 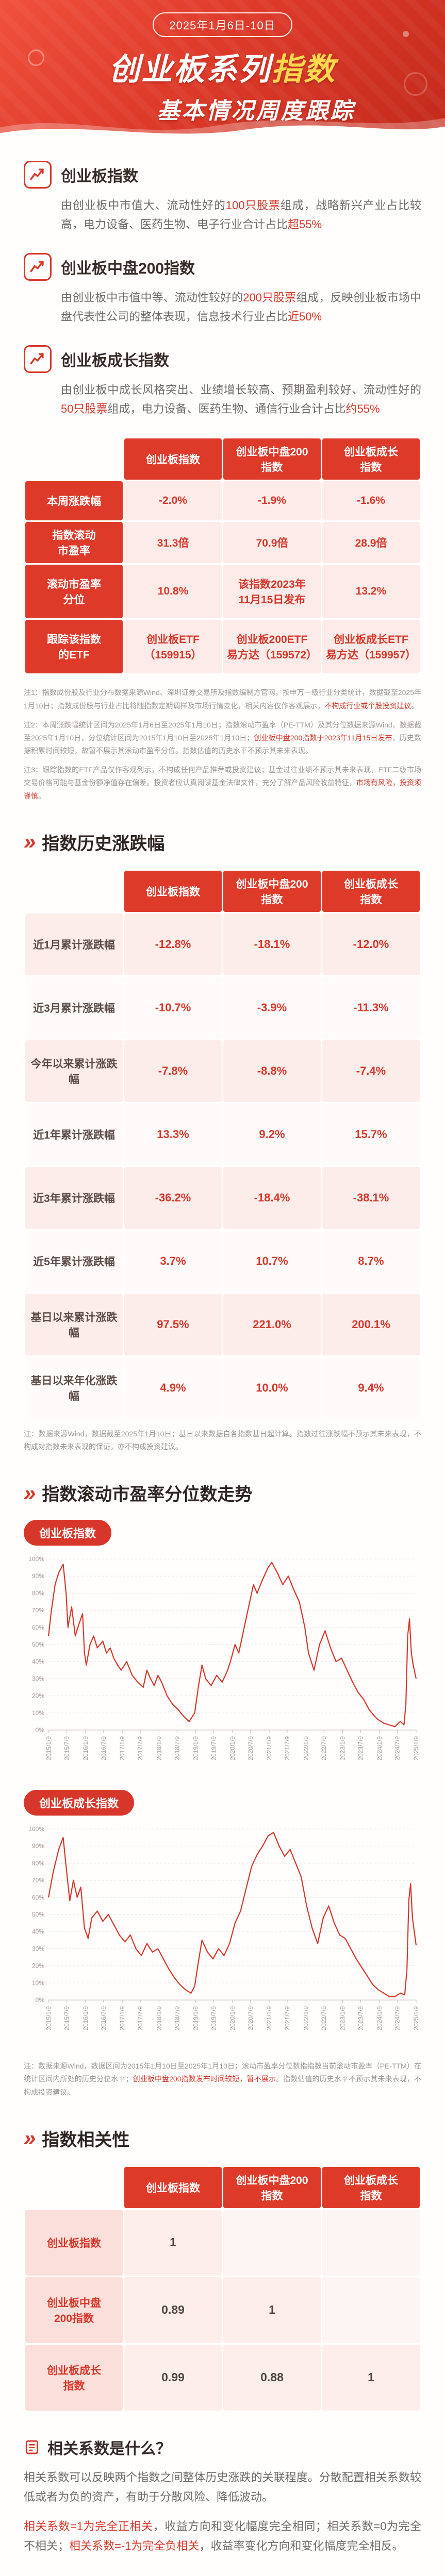 I want to click on row-label: 跟踪该指数 的ETF, so click(x=74, y=647).